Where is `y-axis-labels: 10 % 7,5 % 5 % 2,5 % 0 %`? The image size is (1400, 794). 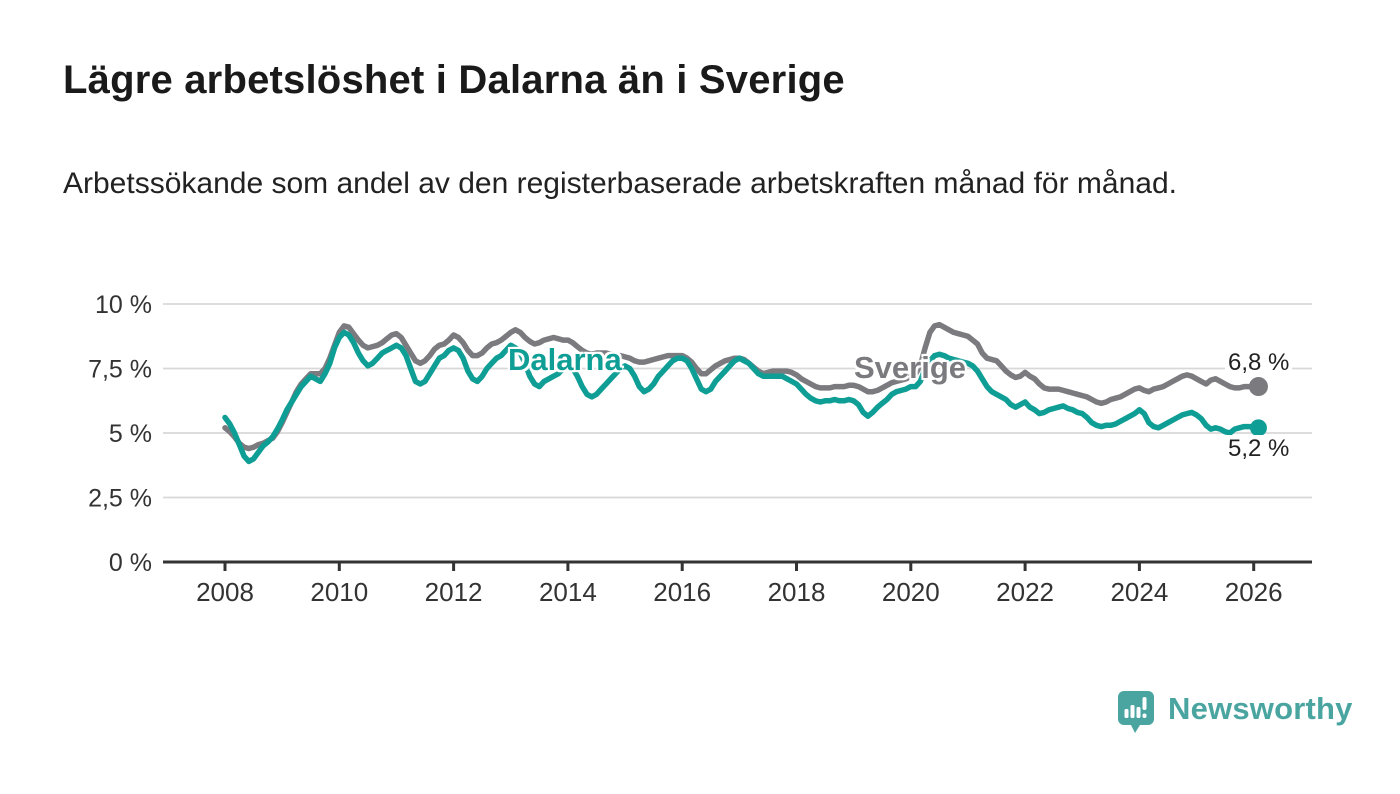
y-axis-labels: 10 % 7,5 % 5 % 2,5 % 0 % is located at coordinates (120, 434).